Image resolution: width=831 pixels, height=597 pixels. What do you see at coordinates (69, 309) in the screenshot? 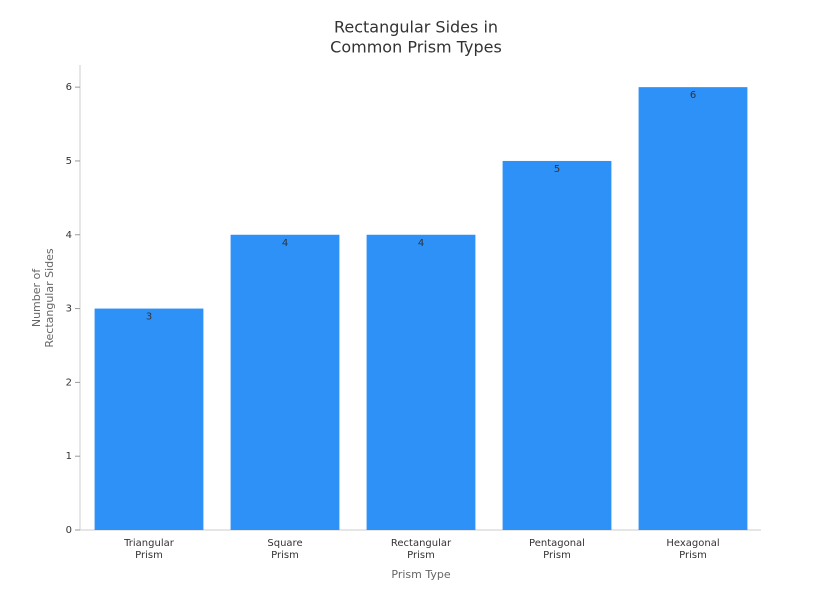
I see `y-tick-label: 3` at bounding box center [69, 309].